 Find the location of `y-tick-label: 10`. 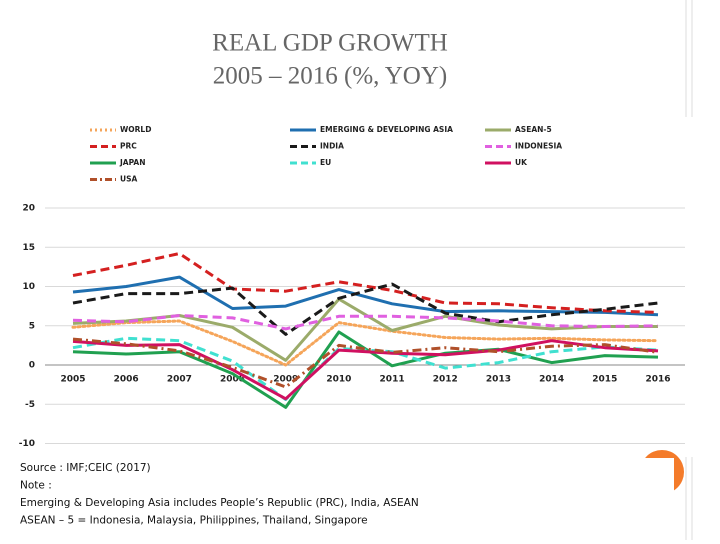

y-tick-label: 10 is located at coordinates (28, 287).